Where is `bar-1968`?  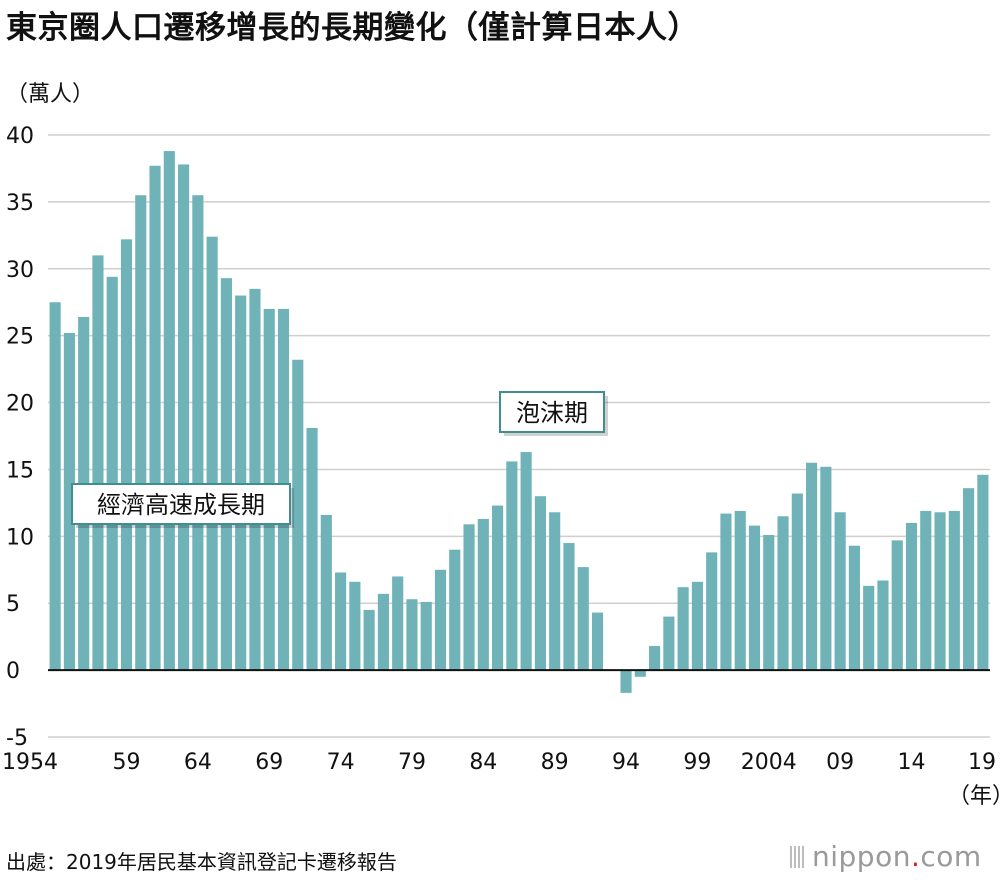 bar-1968 is located at coordinates (255, 479).